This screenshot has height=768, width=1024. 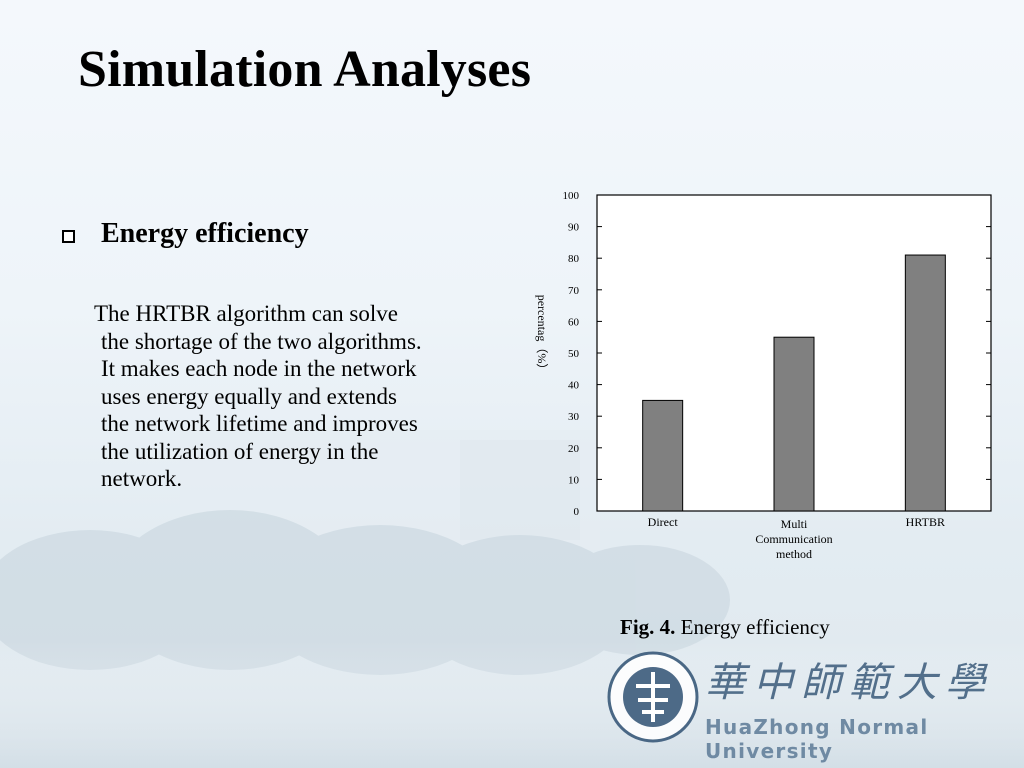 What do you see at coordinates (577, 512) in the screenshot?
I see `y-tick-label: 0` at bounding box center [577, 512].